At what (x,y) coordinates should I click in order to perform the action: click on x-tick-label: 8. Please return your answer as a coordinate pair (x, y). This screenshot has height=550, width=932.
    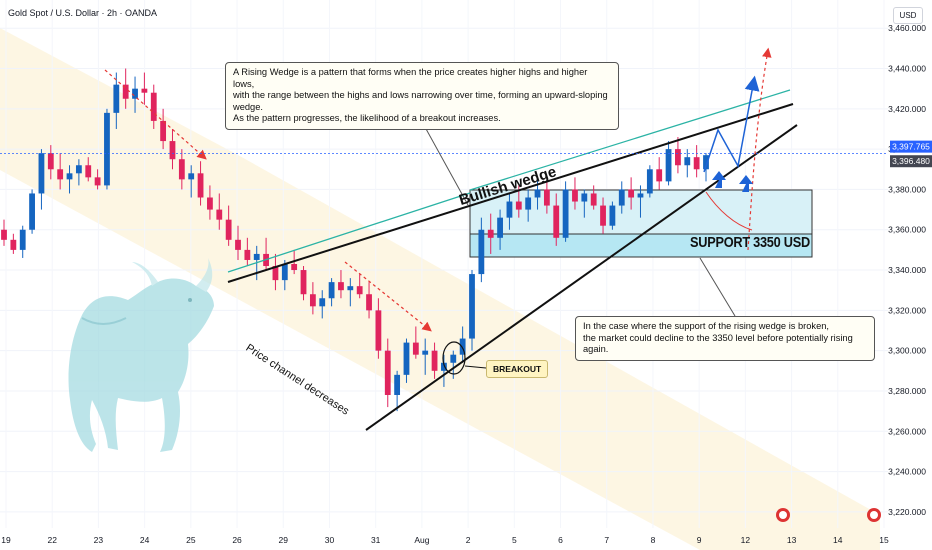
    Looking at the image, I should click on (653, 540).